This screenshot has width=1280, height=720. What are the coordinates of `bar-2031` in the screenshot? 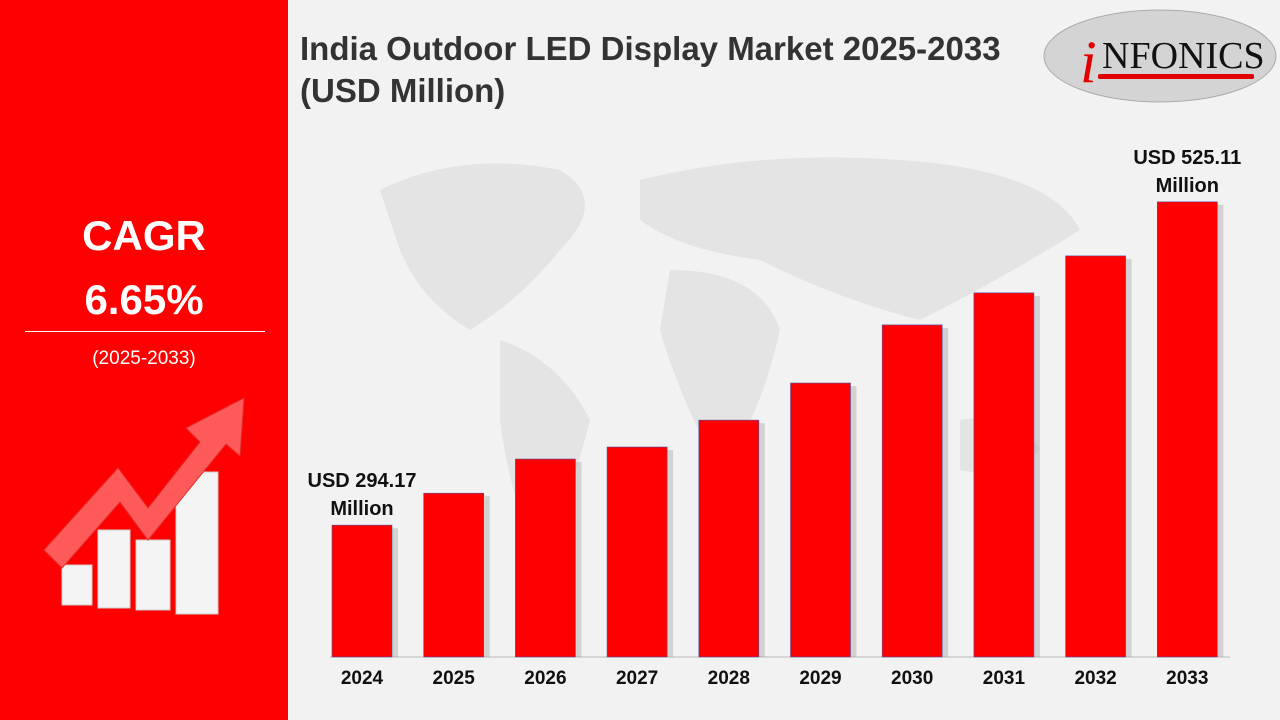 It's located at (1004, 475).